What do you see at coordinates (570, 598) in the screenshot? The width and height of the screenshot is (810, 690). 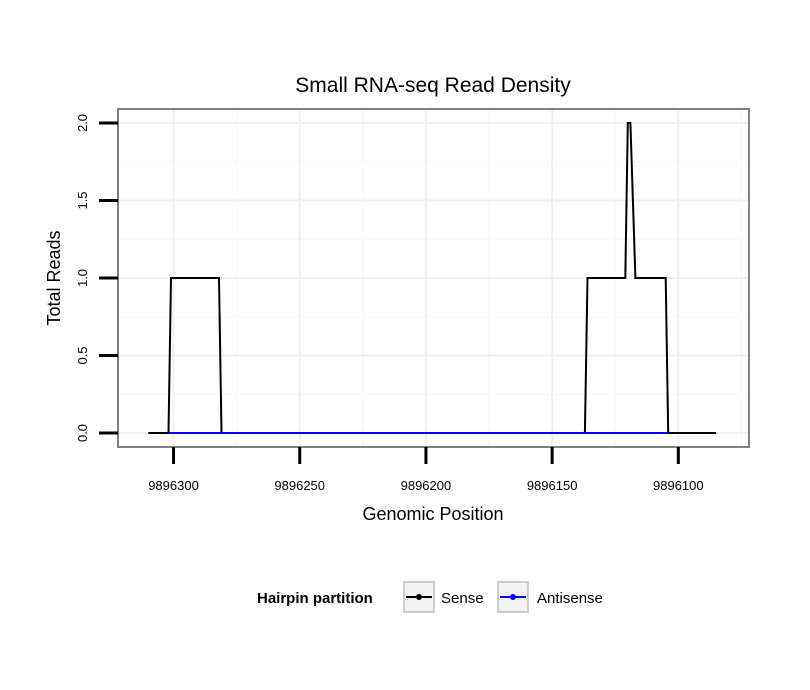 I see `legend-label-antisense: Antisense` at bounding box center [570, 598].